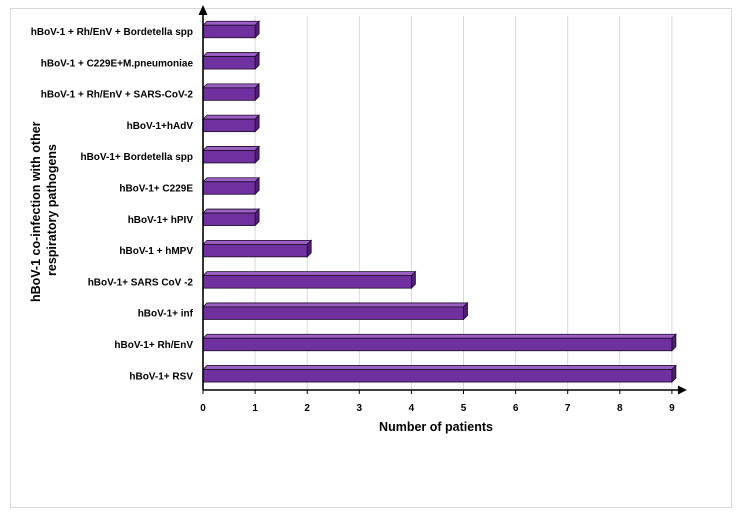 Image resolution: width=744 pixels, height=517 pixels. I want to click on category-label: hBoV-1+ inf, so click(166, 314).